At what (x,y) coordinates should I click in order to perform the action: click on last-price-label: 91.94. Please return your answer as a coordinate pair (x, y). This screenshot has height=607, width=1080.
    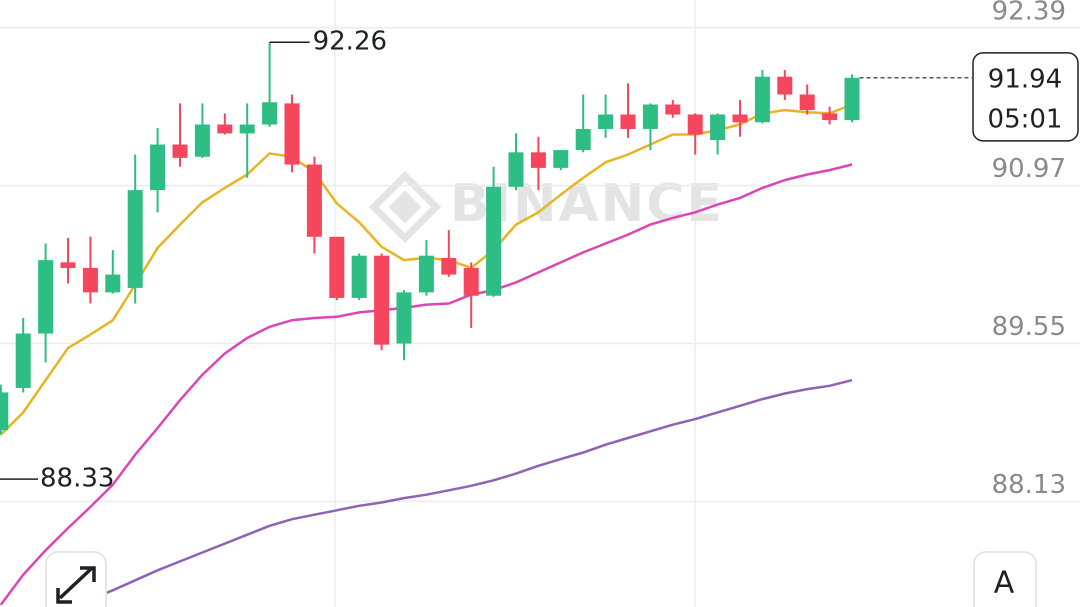
    Looking at the image, I should click on (1025, 79).